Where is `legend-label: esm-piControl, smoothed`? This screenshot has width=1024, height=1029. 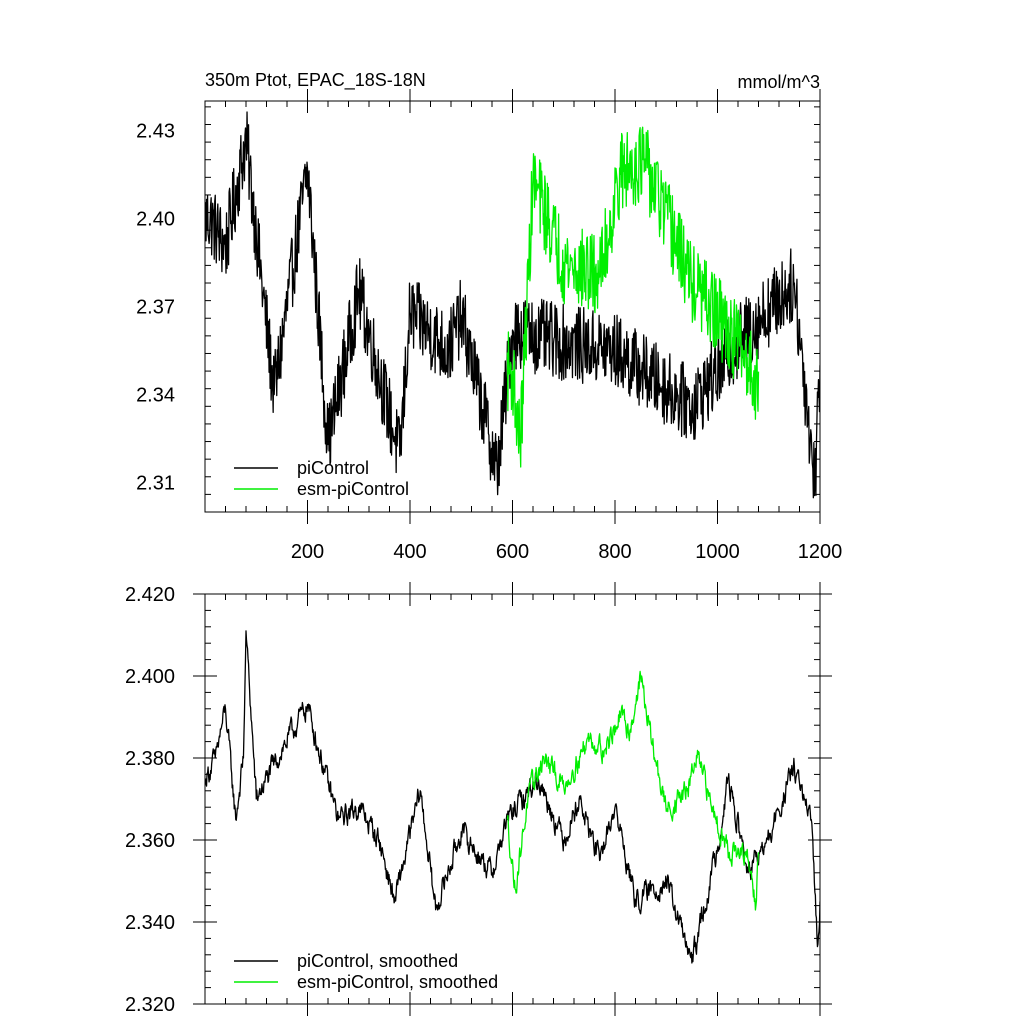
legend-label: esm-piControl, smoothed is located at coordinates (397, 982).